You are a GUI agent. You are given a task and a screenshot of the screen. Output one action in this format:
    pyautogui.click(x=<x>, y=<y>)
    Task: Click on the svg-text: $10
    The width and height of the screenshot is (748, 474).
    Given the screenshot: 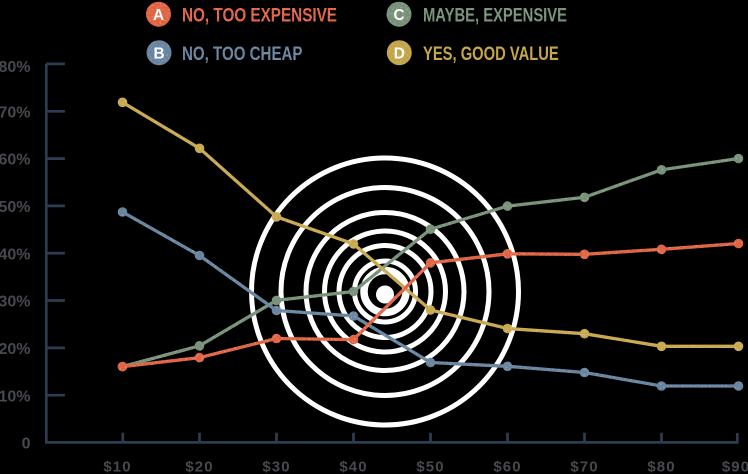 What is the action you would take?
    pyautogui.click(x=117, y=466)
    